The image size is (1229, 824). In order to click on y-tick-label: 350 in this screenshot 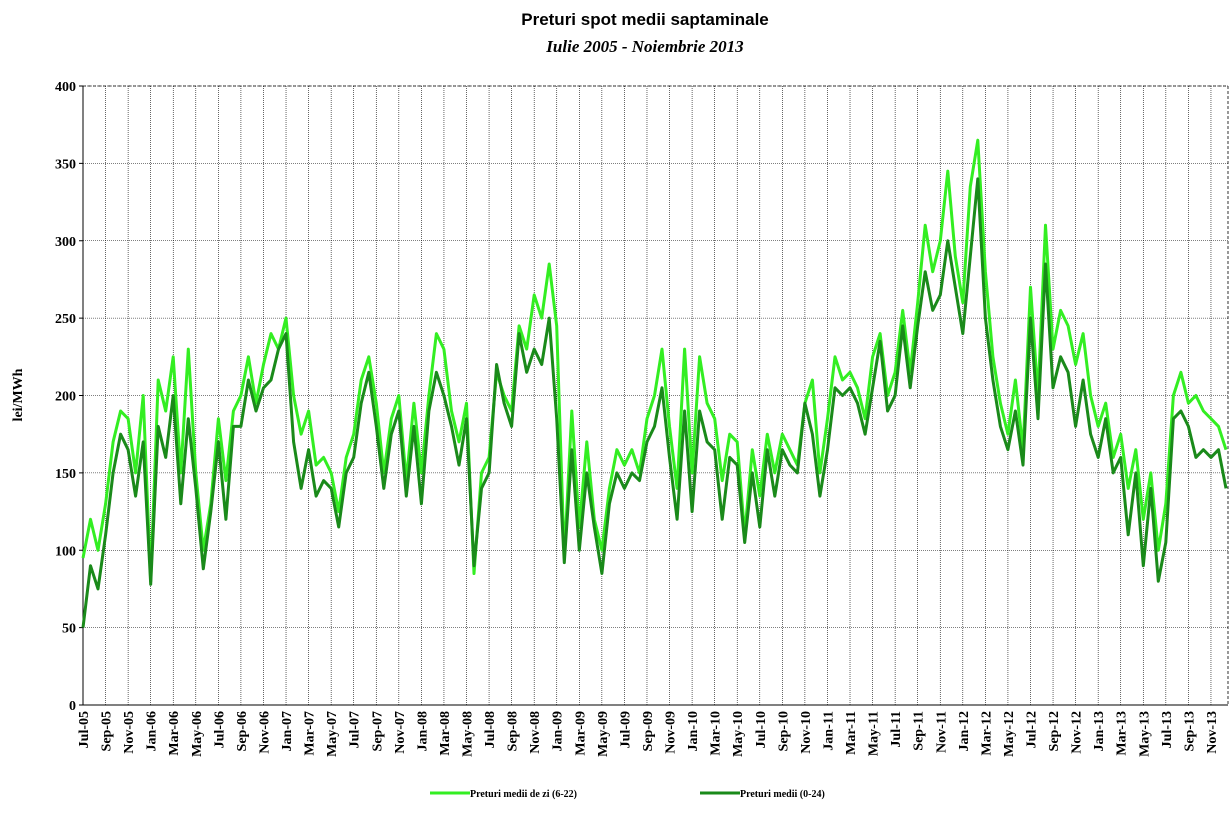, I will do `click(65, 164)`.